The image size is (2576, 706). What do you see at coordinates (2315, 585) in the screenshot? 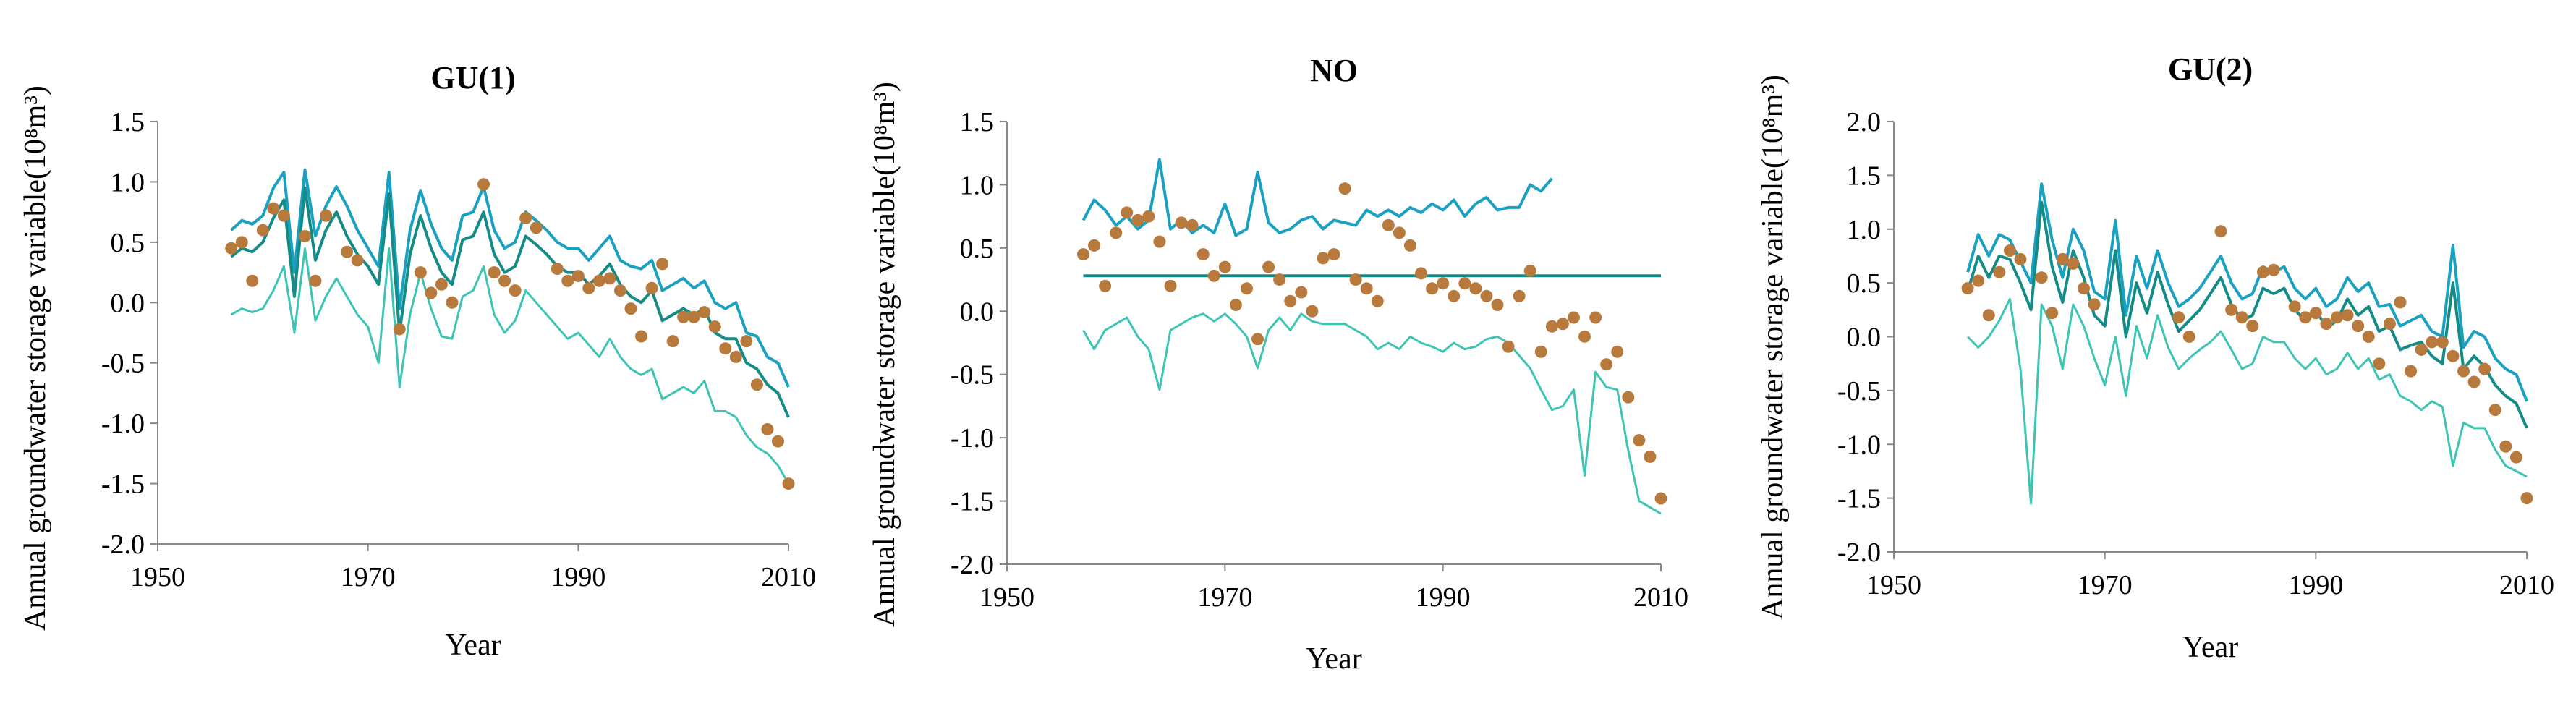
I see `x-tick-label: 1990` at bounding box center [2315, 585].